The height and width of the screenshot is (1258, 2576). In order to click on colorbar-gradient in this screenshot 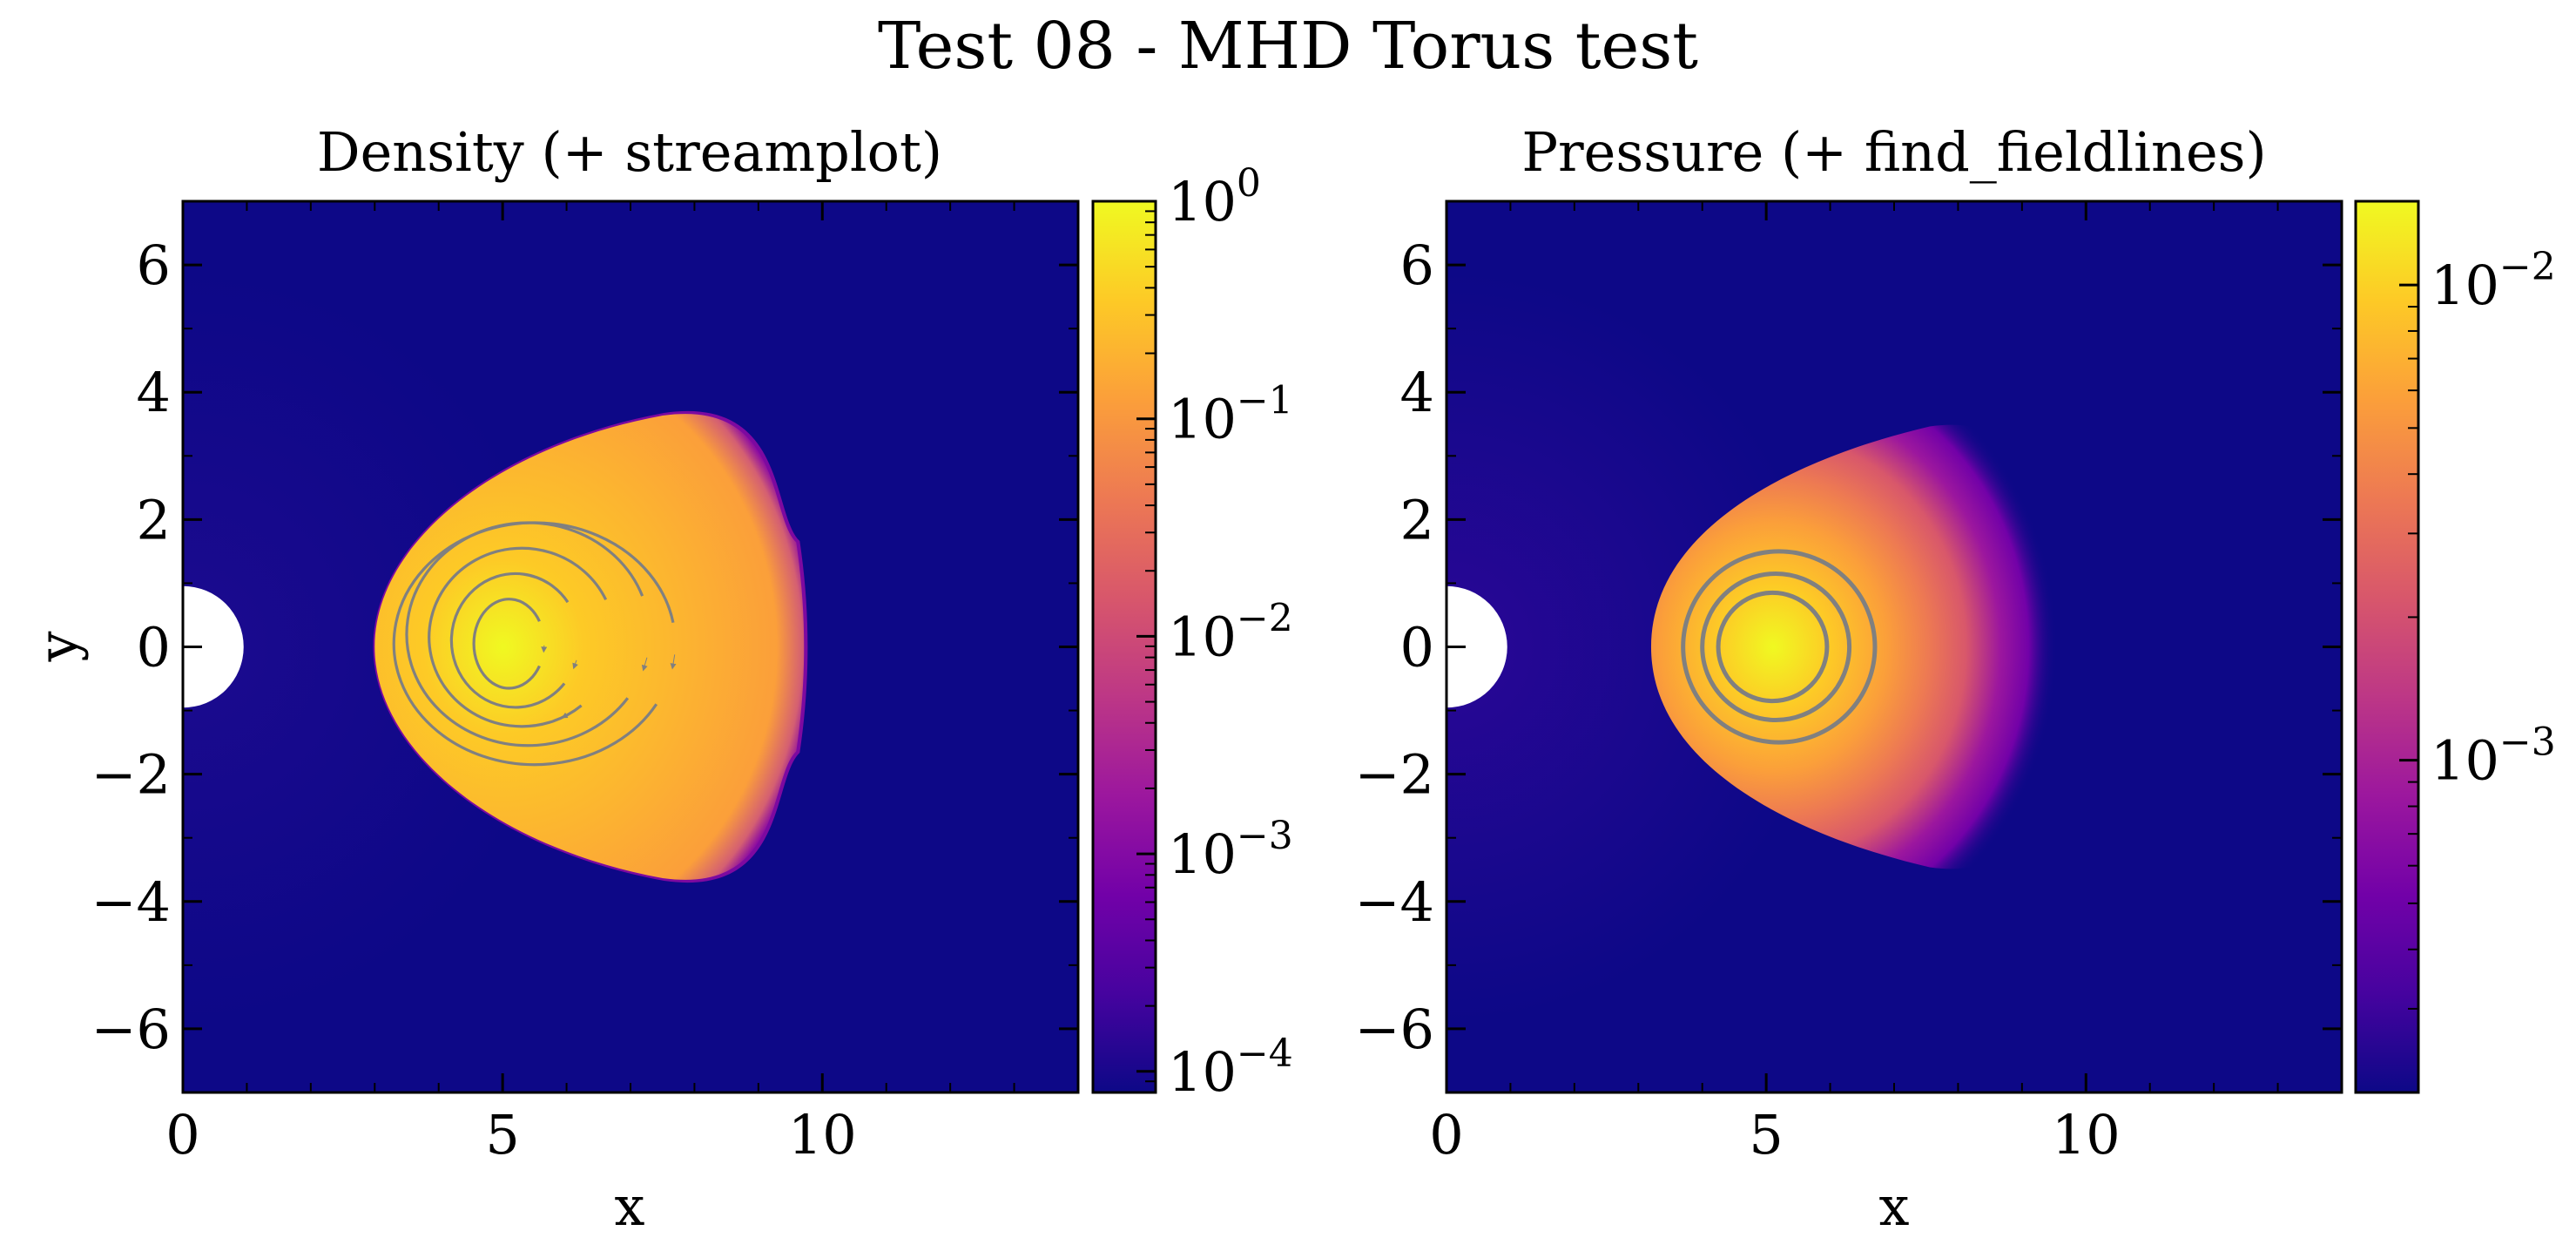, I will do `click(2387, 647)`.